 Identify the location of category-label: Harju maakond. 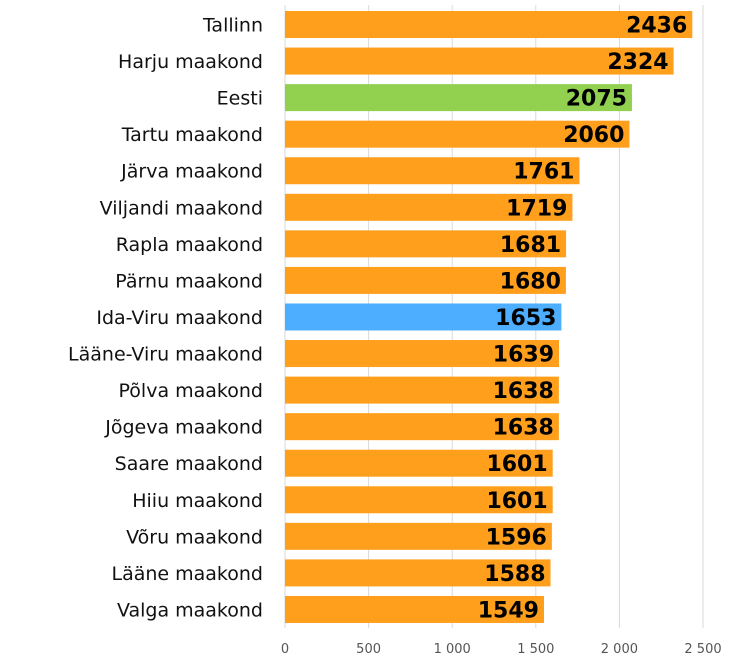
(190, 62).